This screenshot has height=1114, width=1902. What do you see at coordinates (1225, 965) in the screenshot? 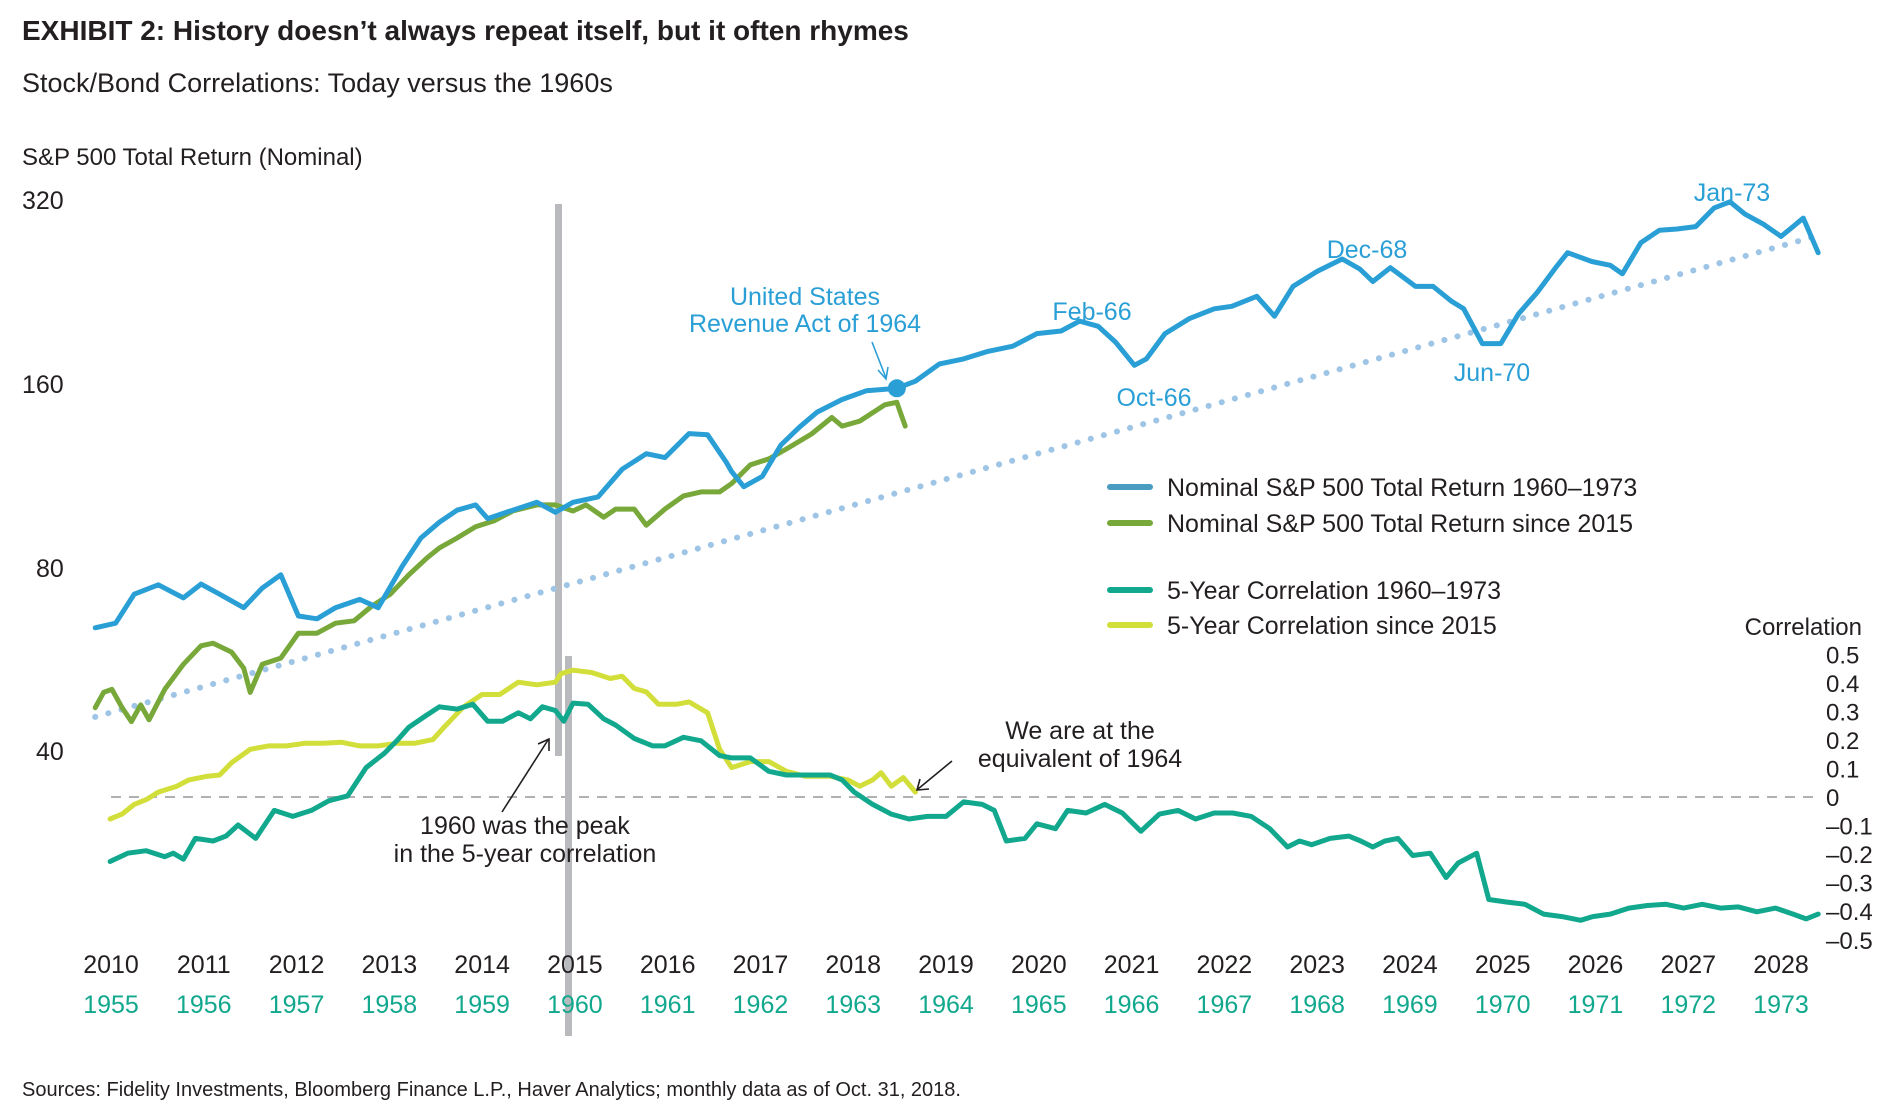
I see `x-tick-label: 2022` at bounding box center [1225, 965].